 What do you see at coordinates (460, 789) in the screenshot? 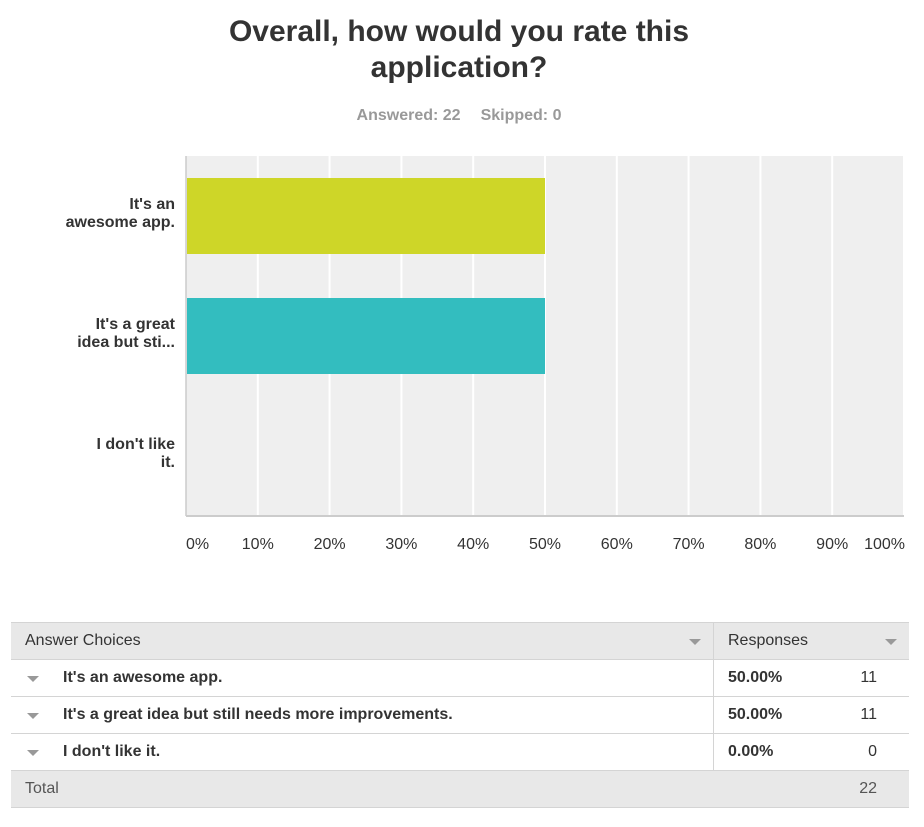
I see `table-total-row: Total 22` at bounding box center [460, 789].